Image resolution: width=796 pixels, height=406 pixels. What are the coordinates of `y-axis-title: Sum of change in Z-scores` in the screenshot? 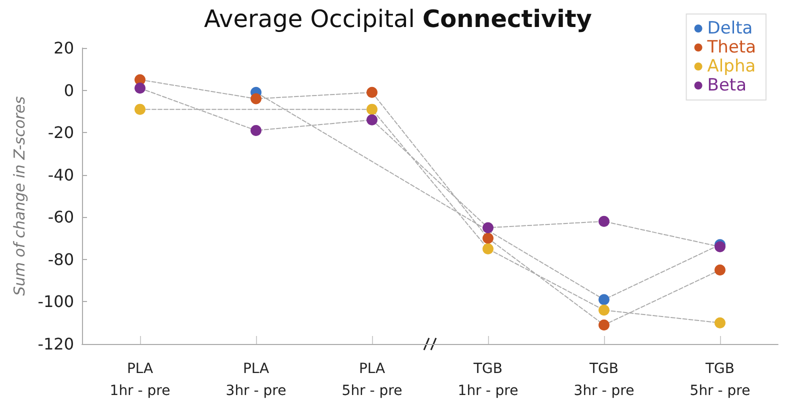 It's located at (19, 196).